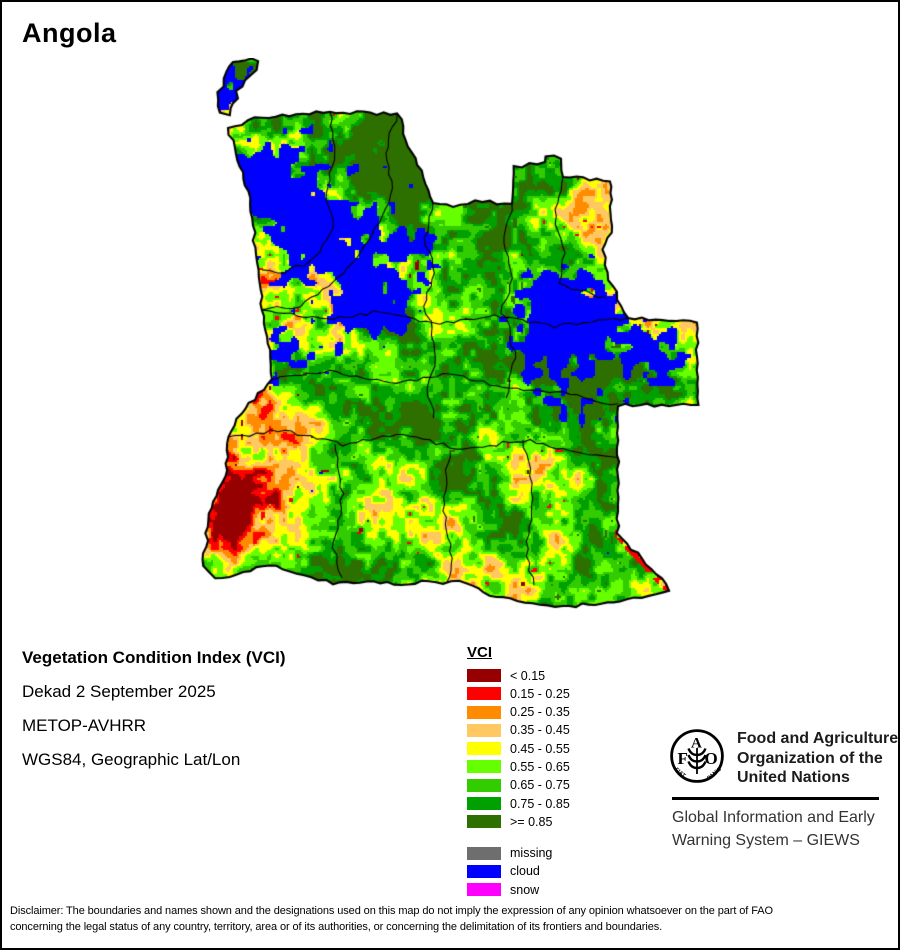 This screenshot has width=900, height=950. What do you see at coordinates (518, 840) in the screenshot?
I see `legend-gap` at bounding box center [518, 840].